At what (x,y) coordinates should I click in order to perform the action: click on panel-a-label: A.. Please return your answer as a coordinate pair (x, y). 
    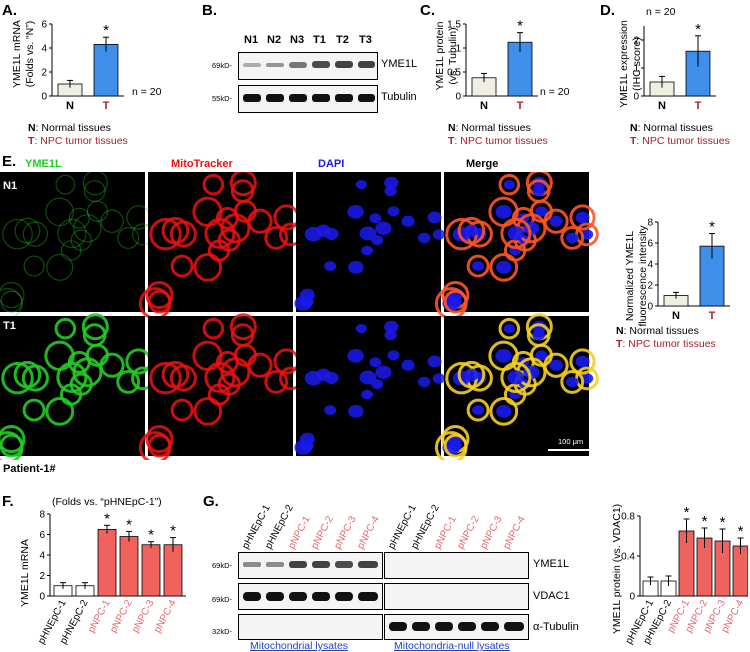
    Looking at the image, I should click on (9, 10).